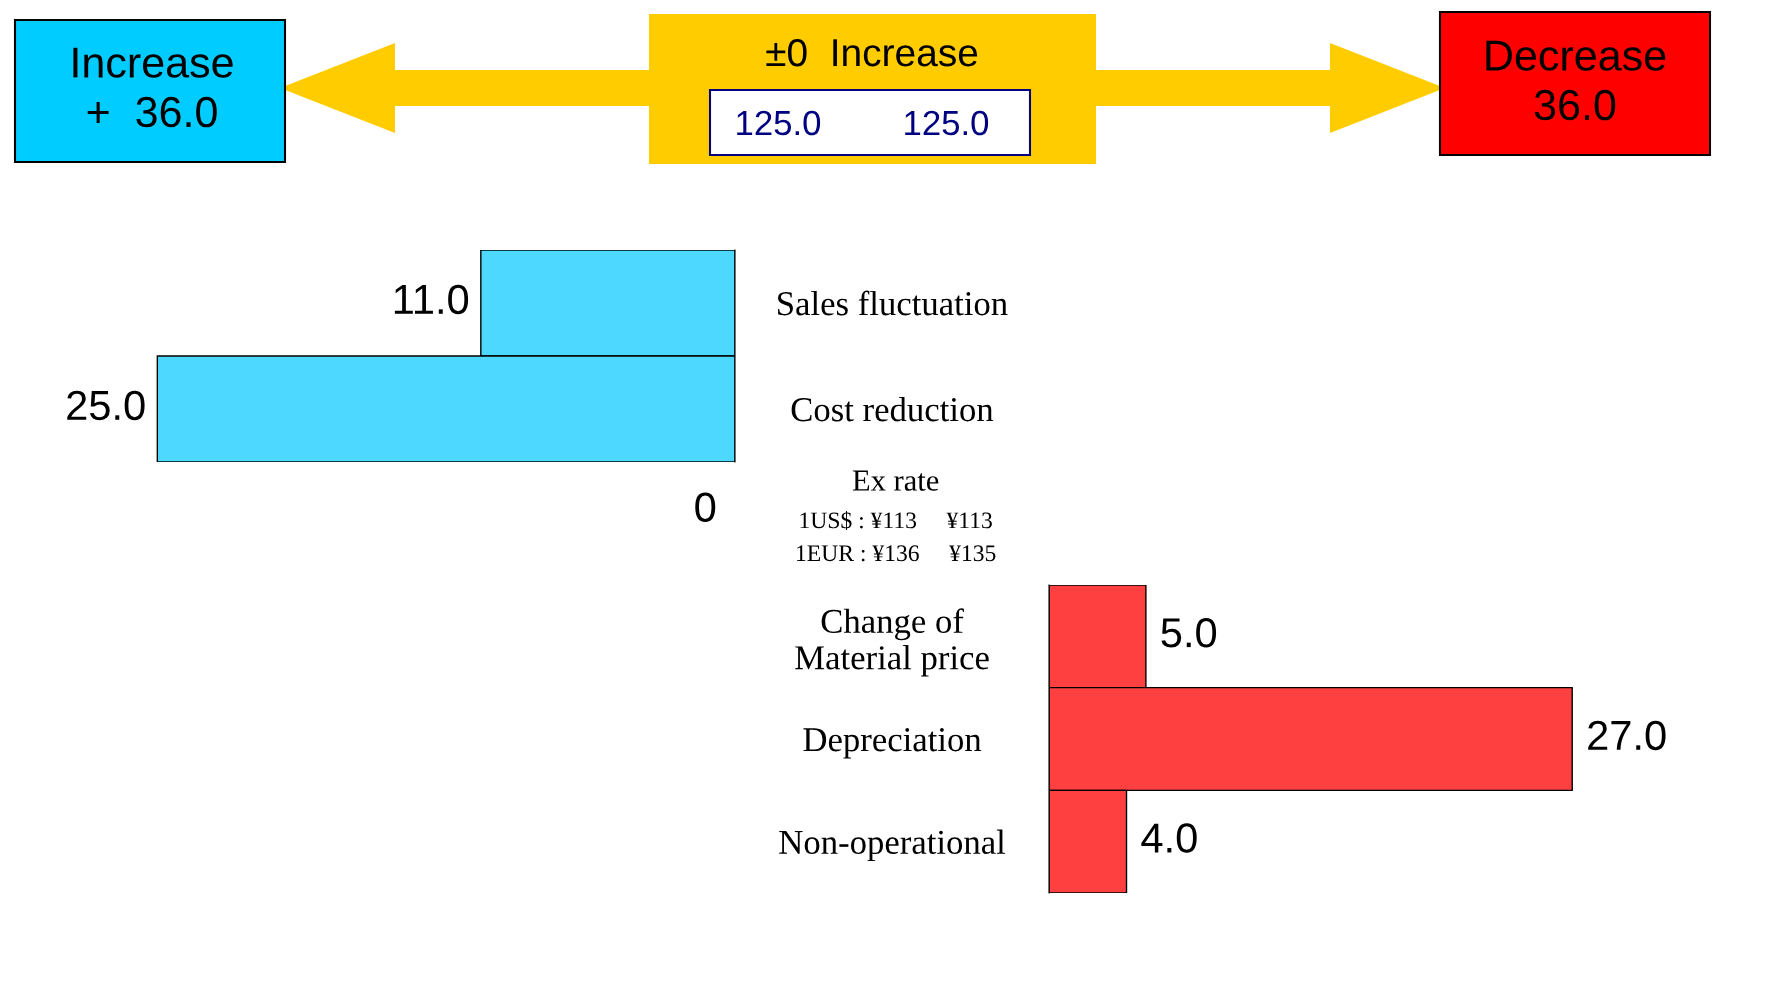  Describe the element at coordinates (895, 480) in the screenshot. I see `text: Ex rate` at that location.